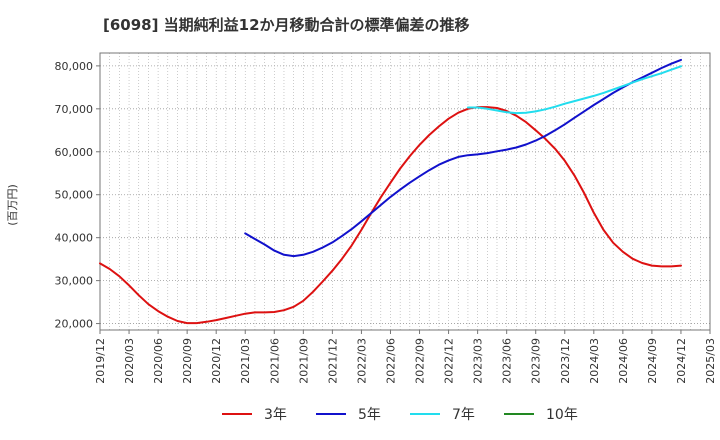  I want to click on x-tick-label: 2020/06, so click(158, 361).